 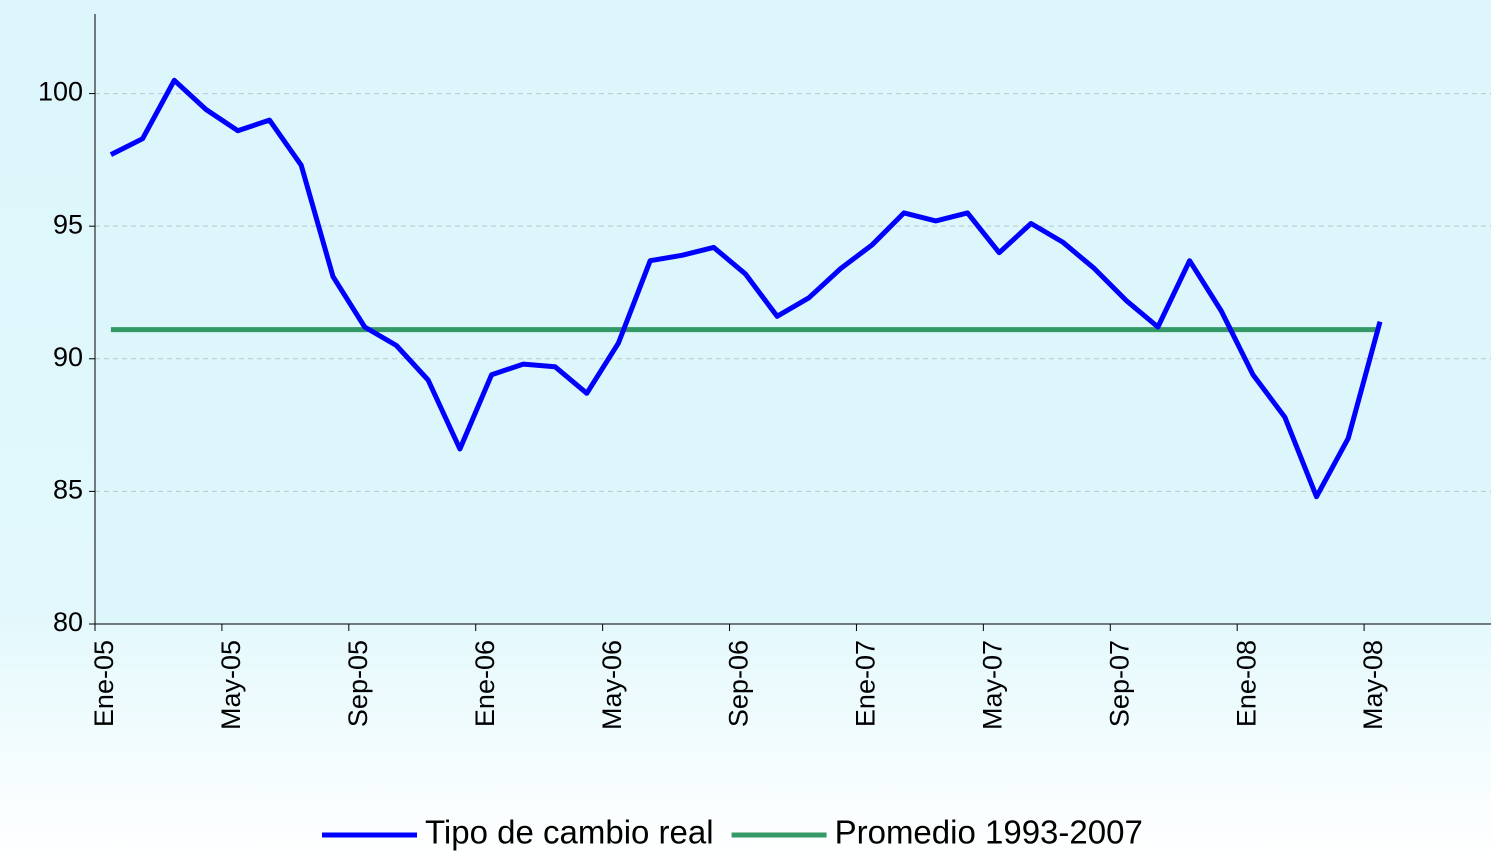 What do you see at coordinates (68, 224) in the screenshot?
I see `y-tick-label: 95` at bounding box center [68, 224].